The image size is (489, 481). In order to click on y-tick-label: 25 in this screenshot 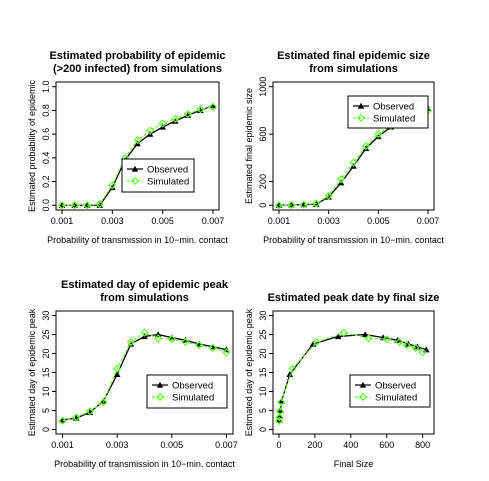, I will do `click(263, 335)`.